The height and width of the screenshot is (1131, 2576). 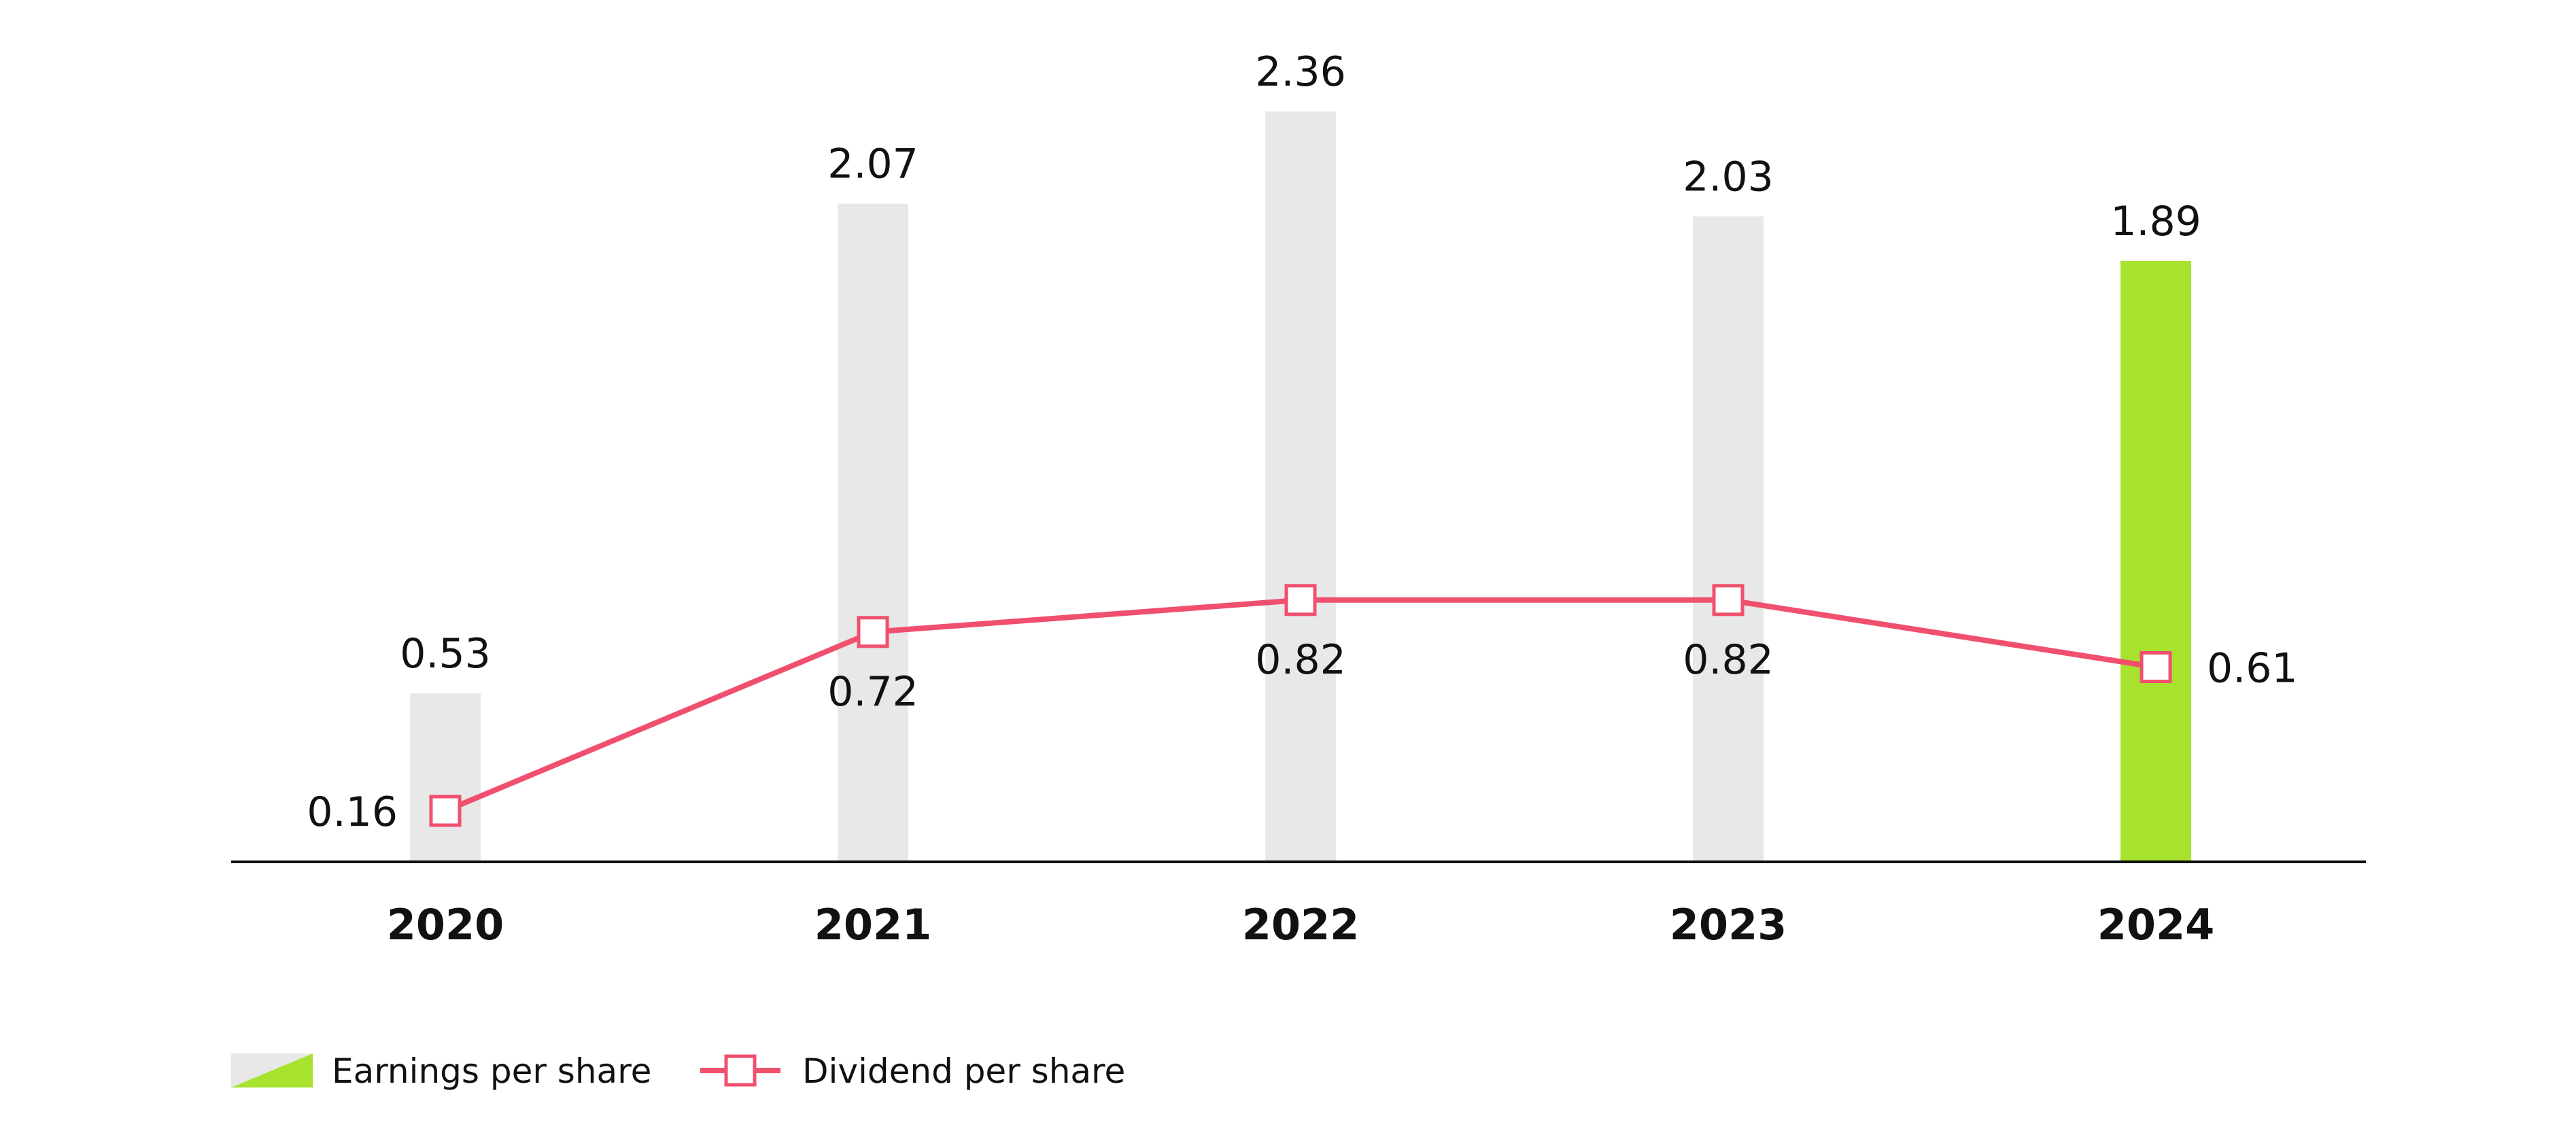 I want to click on dps-marker-2020, so click(x=445, y=811).